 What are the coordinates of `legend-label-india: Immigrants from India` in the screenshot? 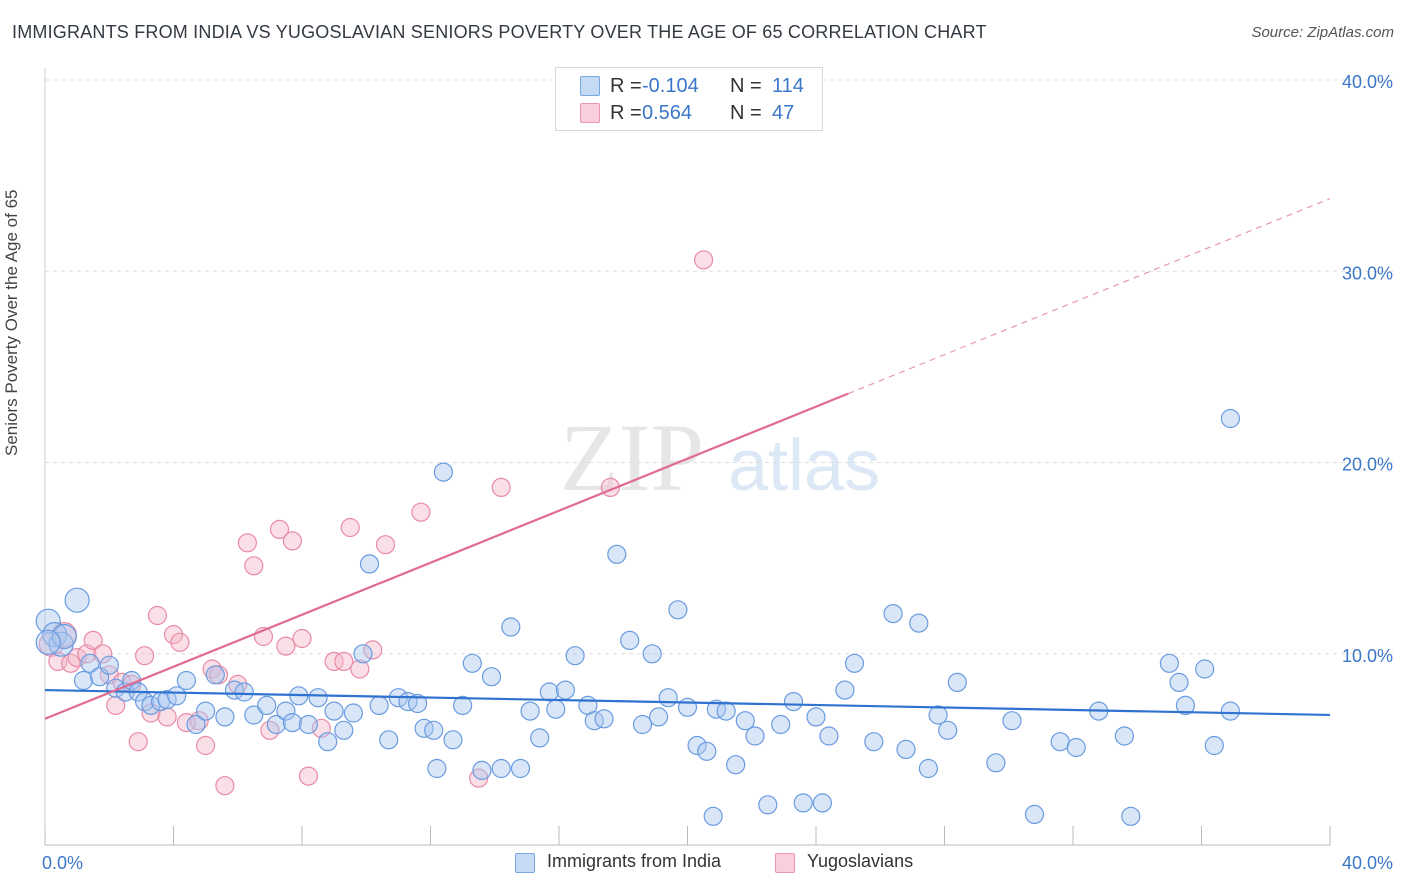 It's located at (634, 861).